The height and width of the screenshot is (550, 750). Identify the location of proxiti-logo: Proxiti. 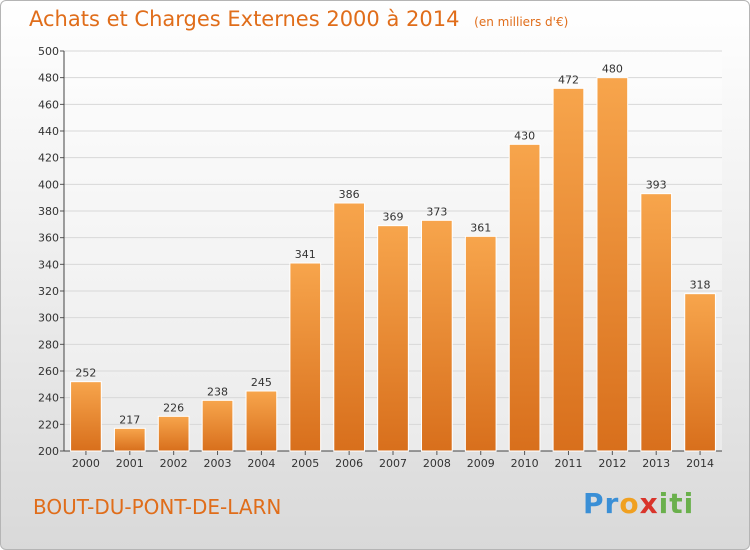
(639, 503).